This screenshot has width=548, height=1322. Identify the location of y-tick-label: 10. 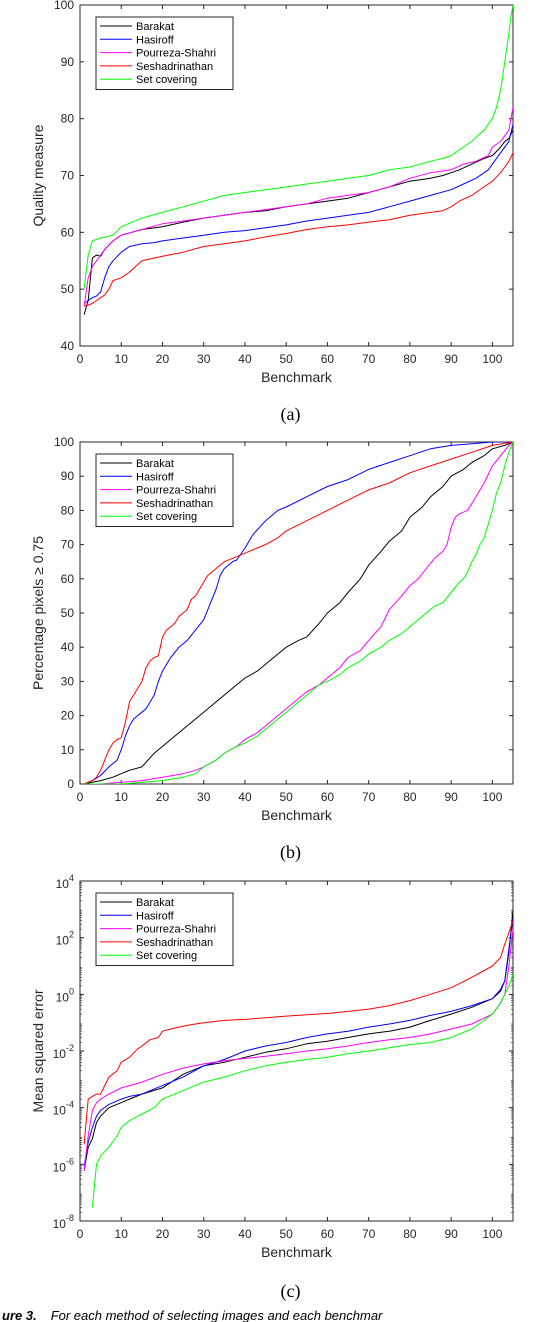
(68, 750).